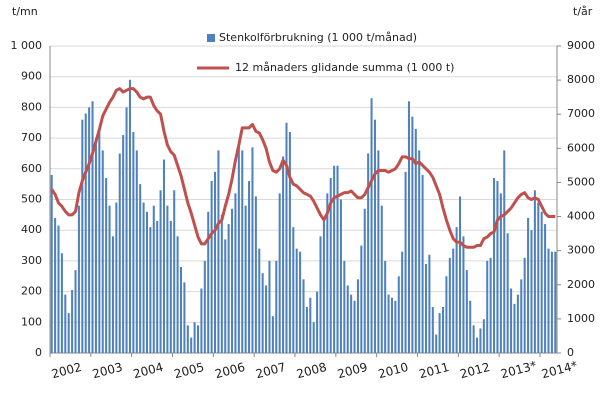  Describe the element at coordinates (229, 370) in the screenshot. I see `x-tick-label: 2006` at that location.